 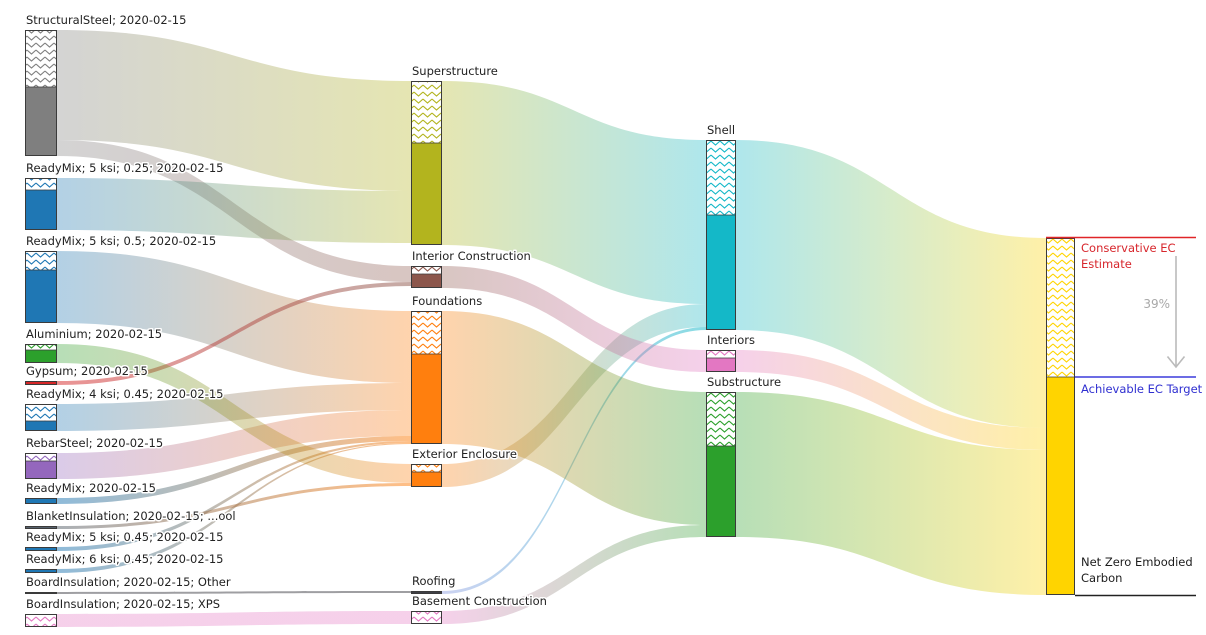 What do you see at coordinates (426, 277) in the screenshot?
I see `node-ic` at bounding box center [426, 277].